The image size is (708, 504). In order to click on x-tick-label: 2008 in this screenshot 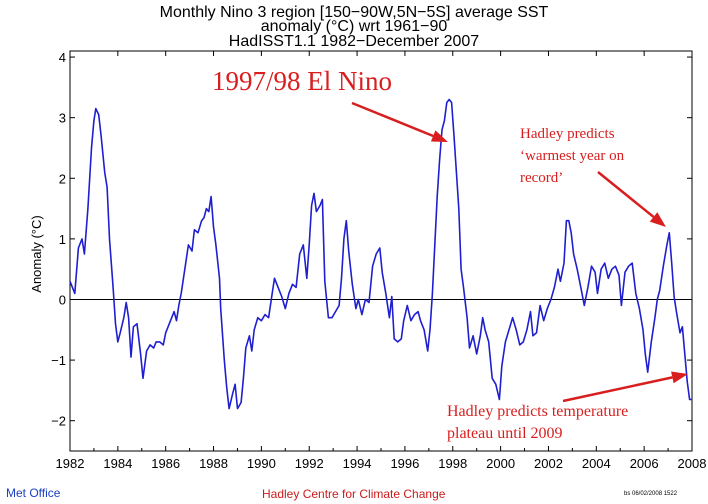, I will do `click(692, 463)`.